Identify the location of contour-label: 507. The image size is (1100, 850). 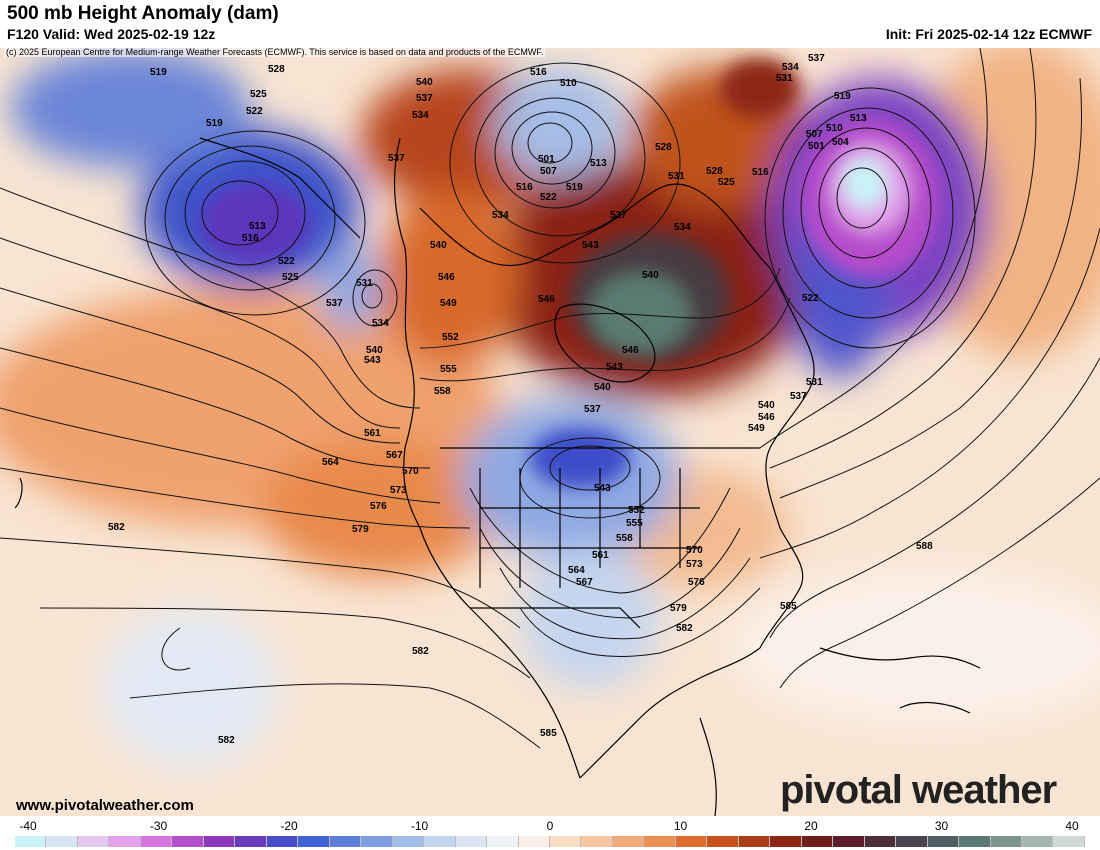
(814, 134).